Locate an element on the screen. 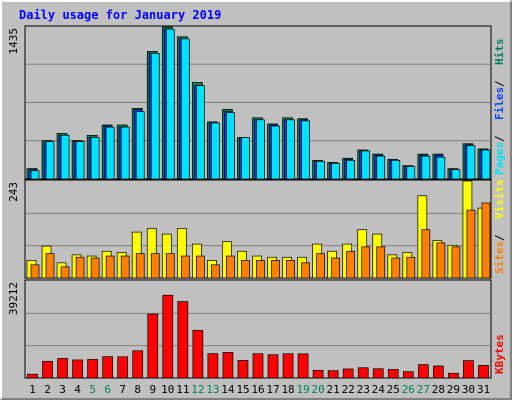  x-tick-label: 9 is located at coordinates (152, 389).